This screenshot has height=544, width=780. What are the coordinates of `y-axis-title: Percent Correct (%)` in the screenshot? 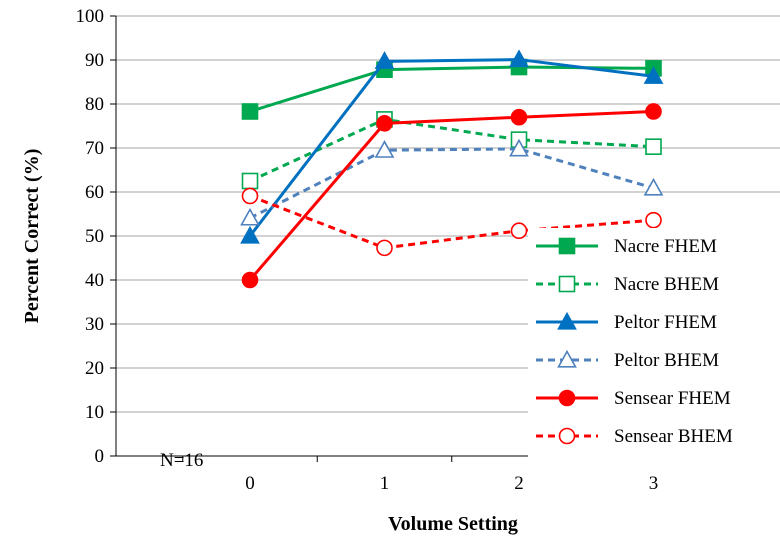 It's located at (32, 236).